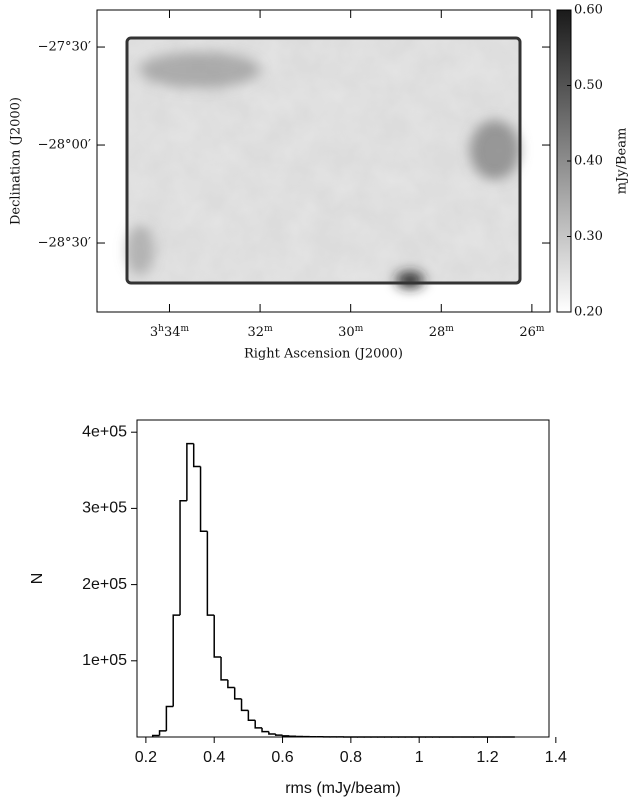 This screenshot has height=802, width=636. What do you see at coordinates (622, 161) in the screenshot?
I see `colorbar-label: mJy/Beam` at bounding box center [622, 161].